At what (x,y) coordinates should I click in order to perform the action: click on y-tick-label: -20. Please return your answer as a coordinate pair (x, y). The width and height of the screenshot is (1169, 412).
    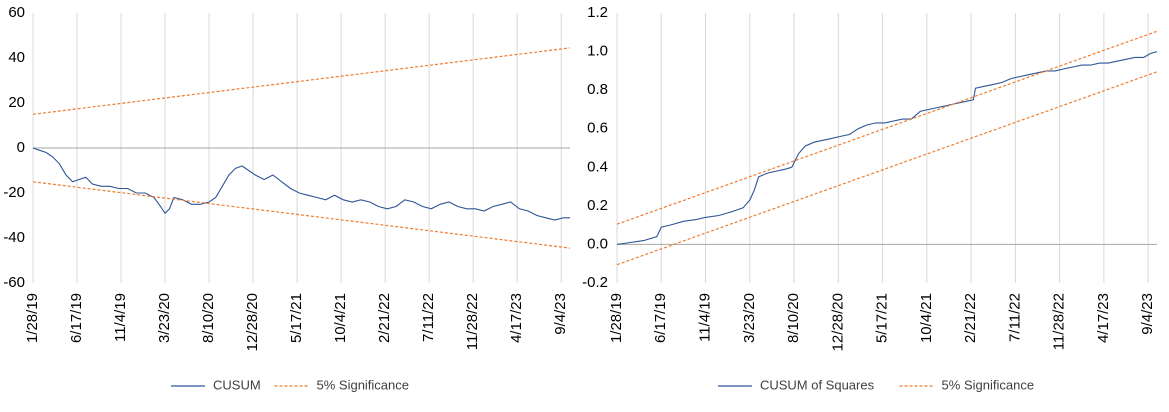
    Looking at the image, I should click on (14, 192).